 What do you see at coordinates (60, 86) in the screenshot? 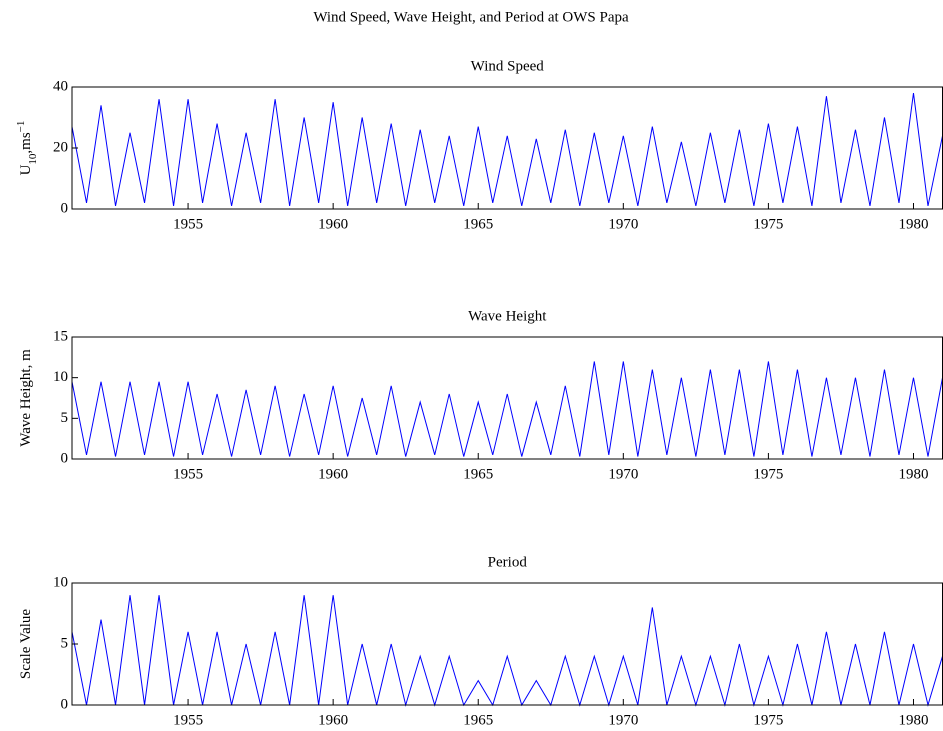
I see `y-tick-label: 40` at bounding box center [60, 86].